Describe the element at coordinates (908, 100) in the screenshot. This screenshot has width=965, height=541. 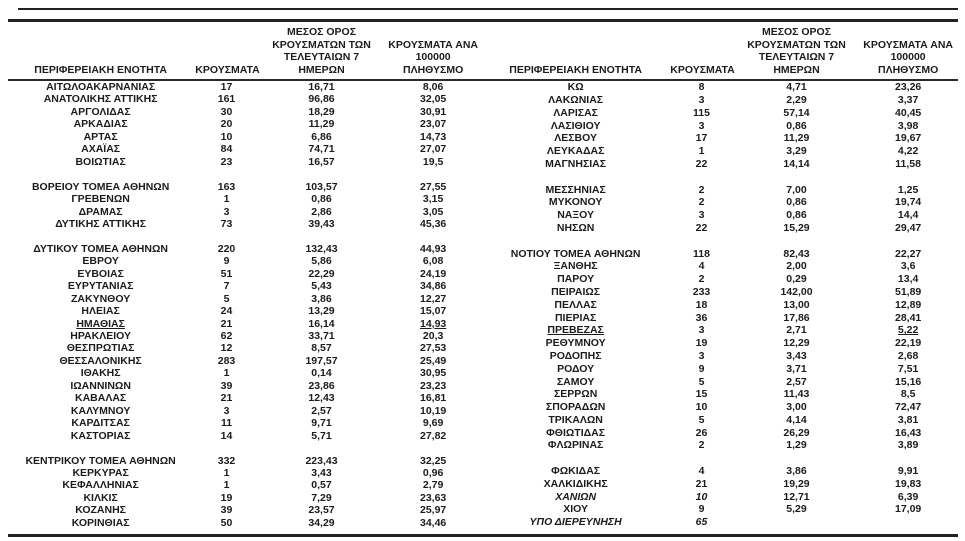
I see `per100k-cell: 3,37` at that location.